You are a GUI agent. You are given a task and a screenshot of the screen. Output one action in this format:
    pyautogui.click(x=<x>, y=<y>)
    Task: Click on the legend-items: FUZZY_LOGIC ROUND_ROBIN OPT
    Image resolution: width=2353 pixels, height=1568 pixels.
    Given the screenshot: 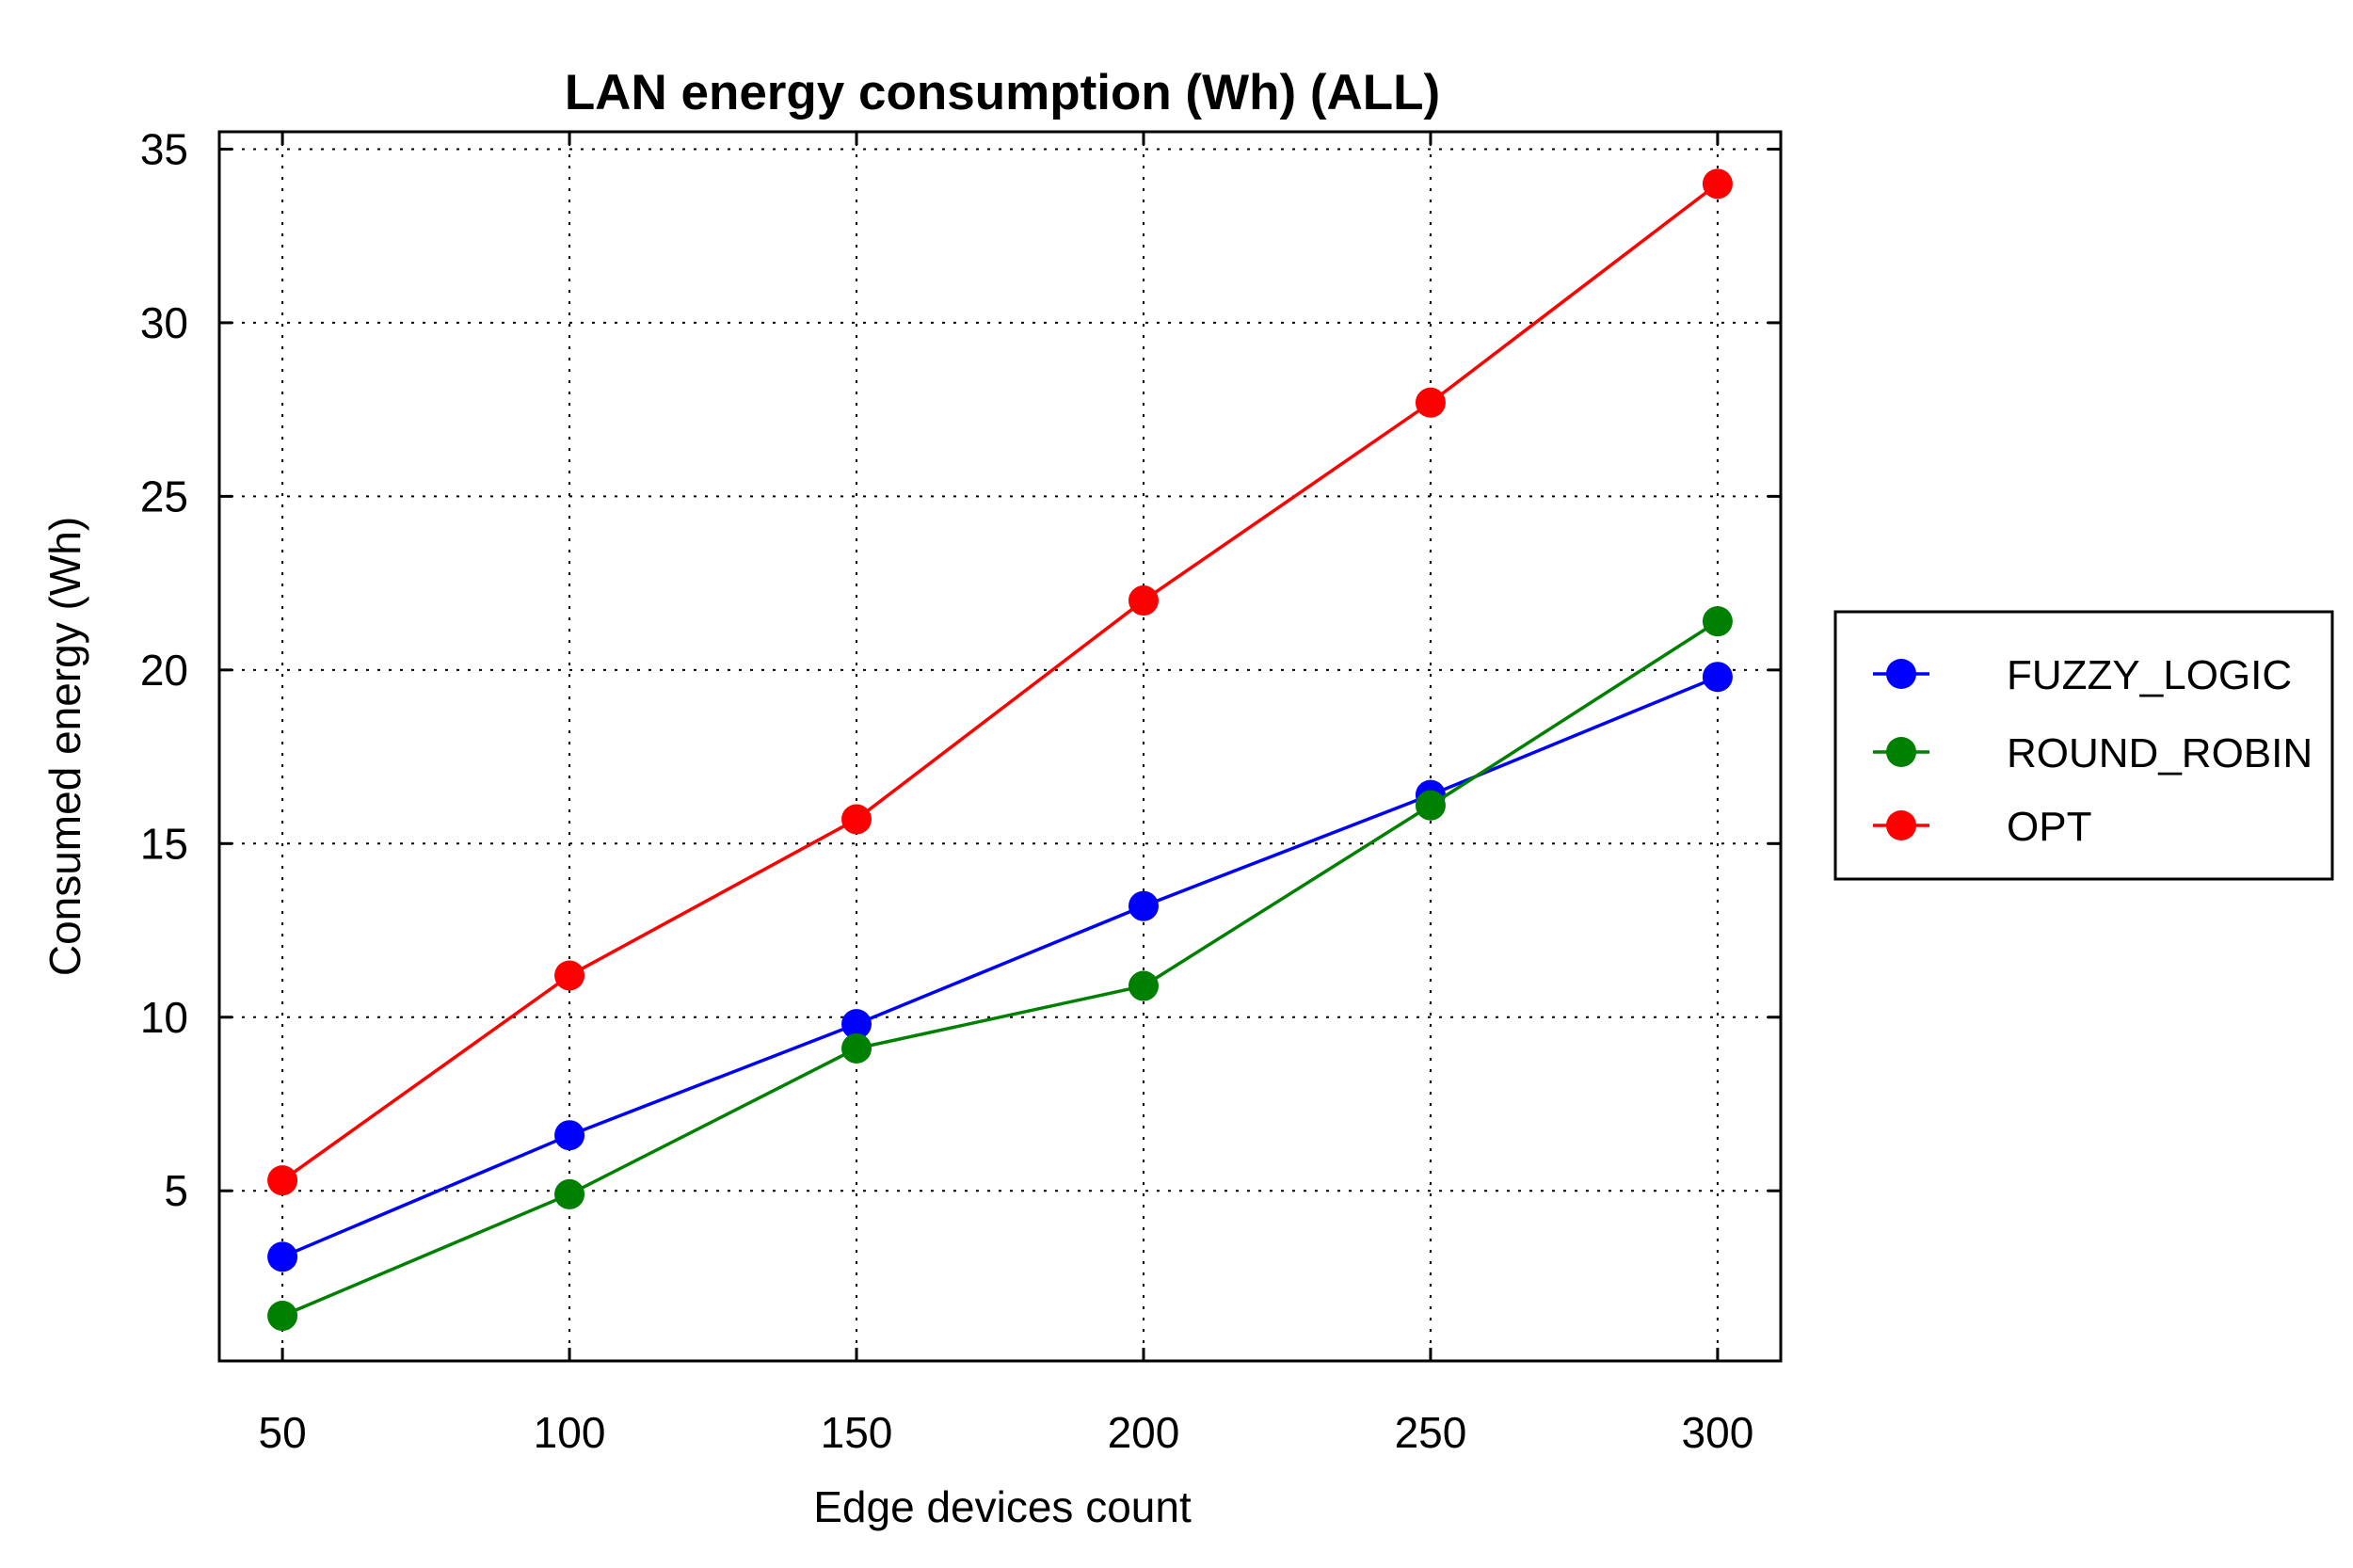 What is the action you would take?
    pyautogui.click(x=2093, y=751)
    